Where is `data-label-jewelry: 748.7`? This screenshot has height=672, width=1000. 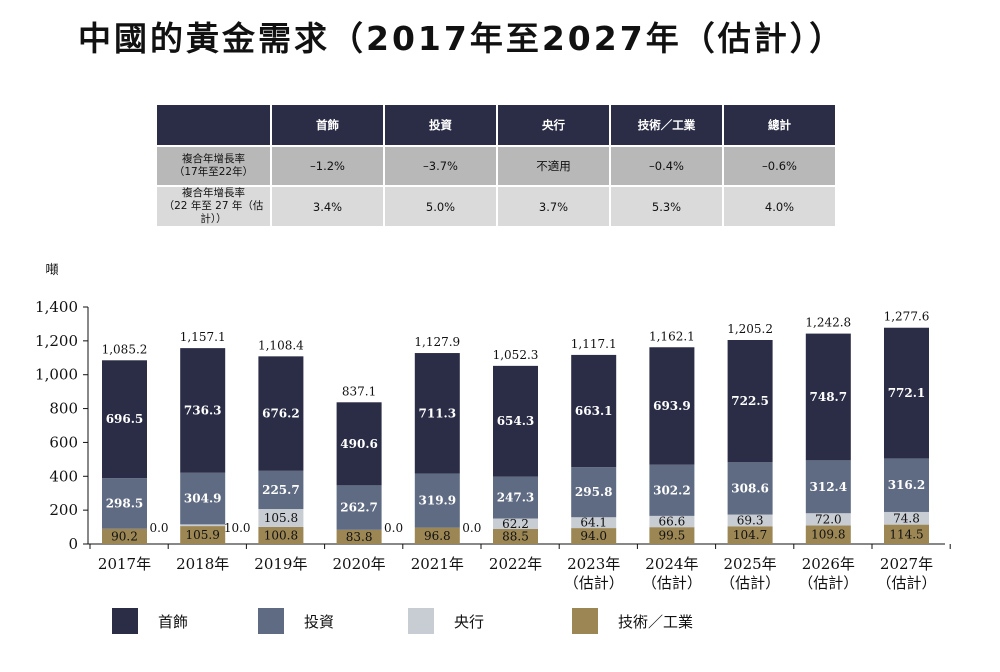 data-label-jewelry: 748.7 is located at coordinates (829, 397).